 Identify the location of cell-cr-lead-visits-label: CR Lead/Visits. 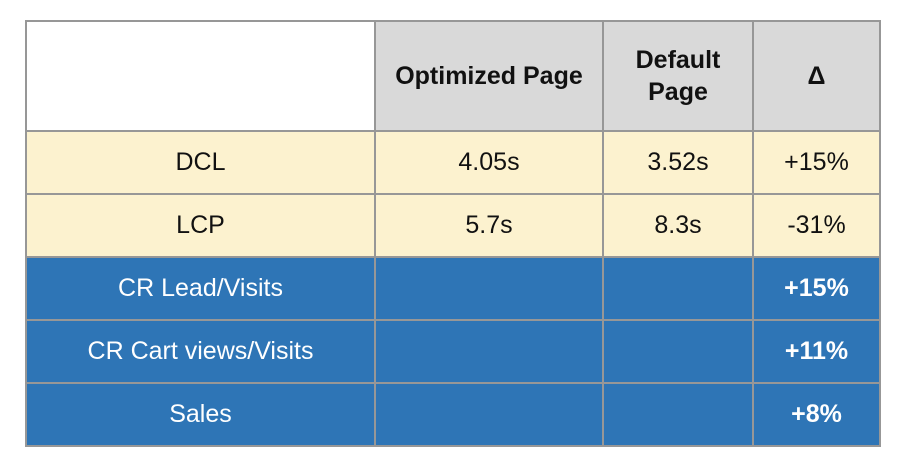
(200, 288).